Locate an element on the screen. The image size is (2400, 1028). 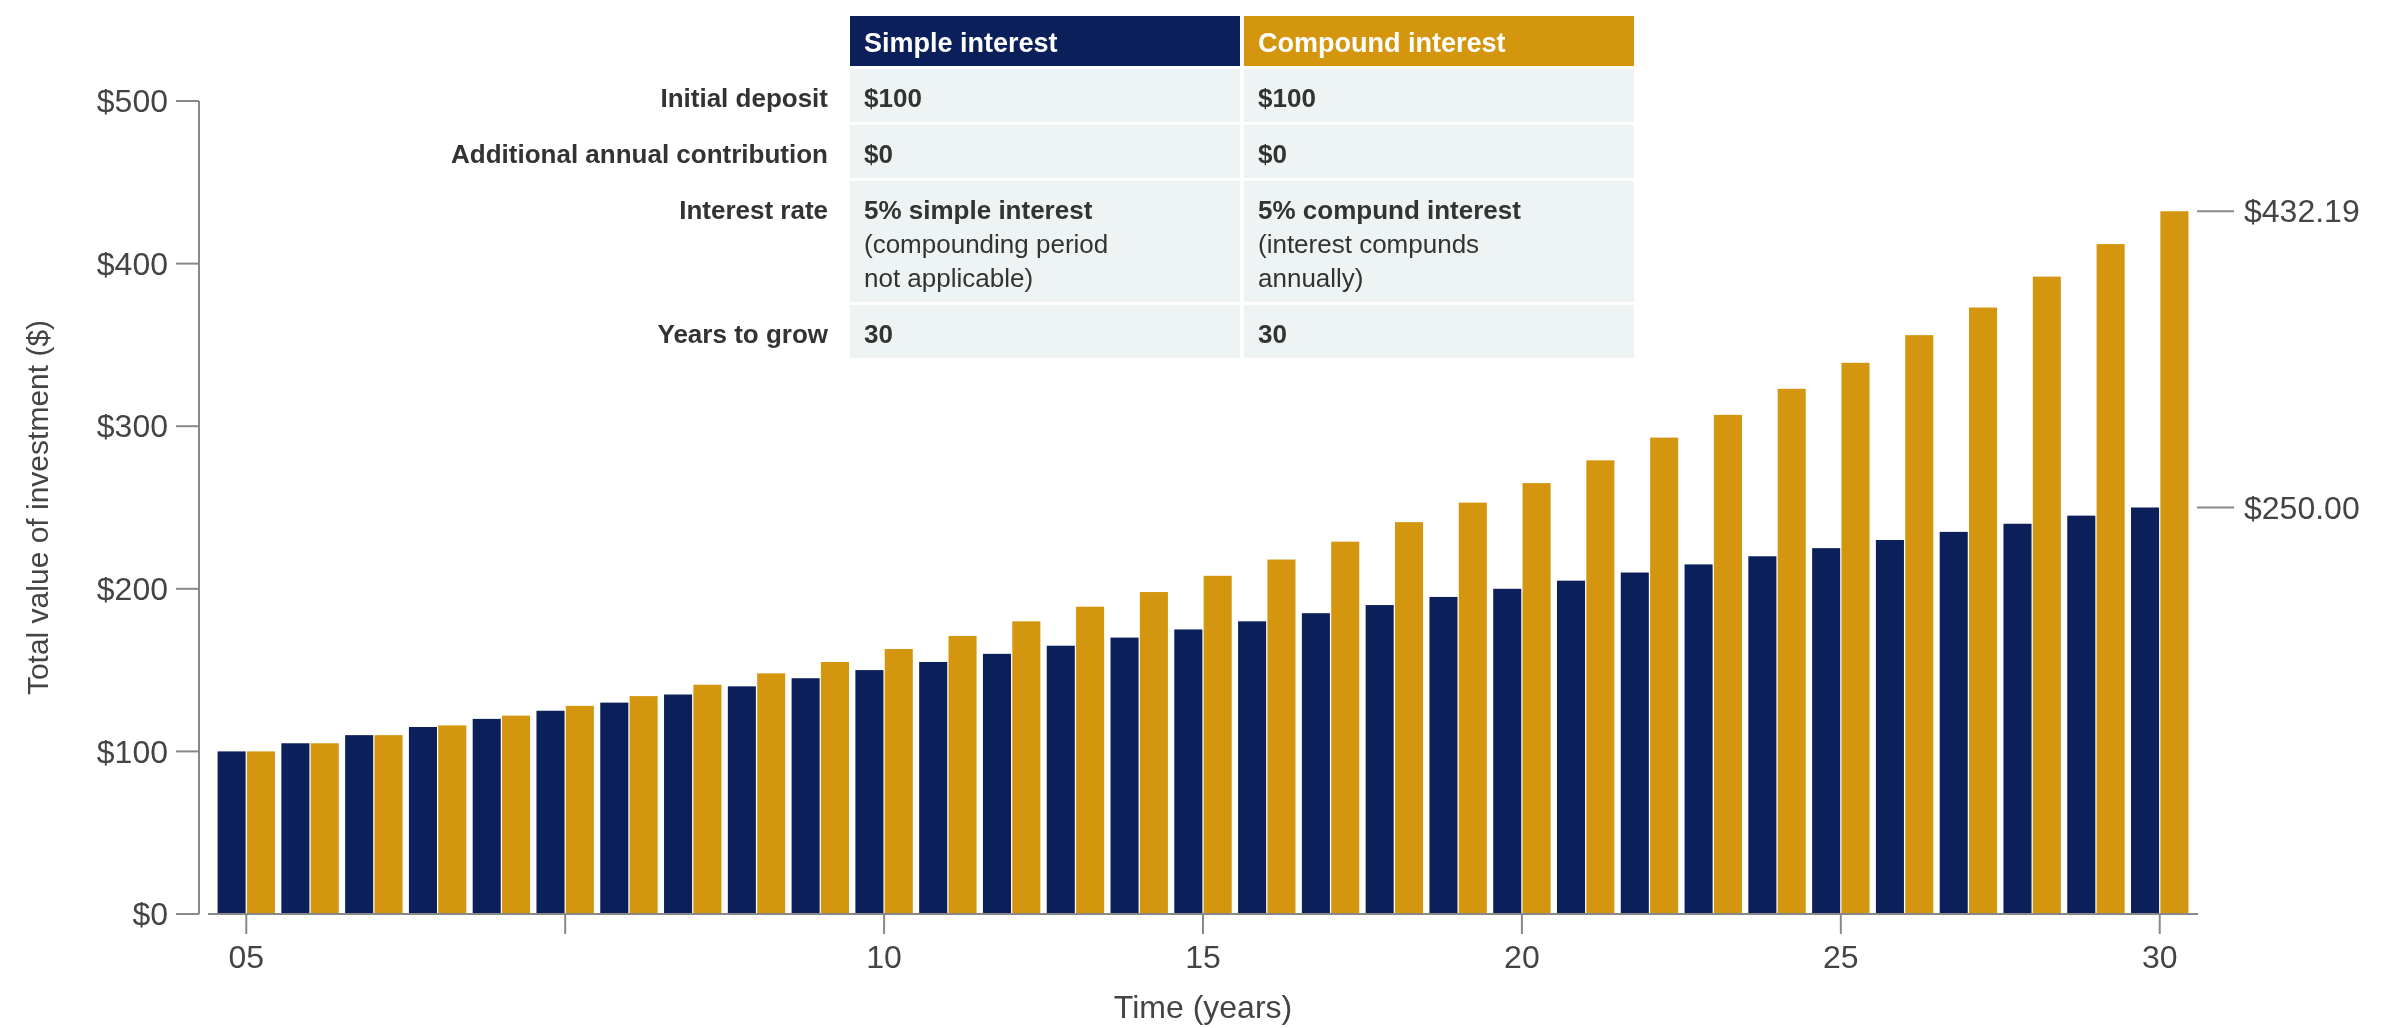
y-tick-label: $400 is located at coordinates (132, 263).